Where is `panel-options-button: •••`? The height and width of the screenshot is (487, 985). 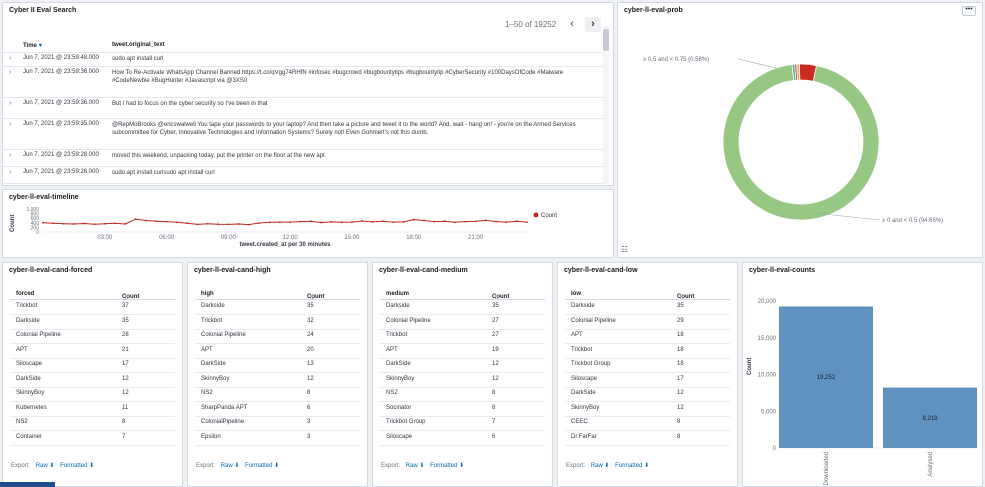 panel-options-button: ••• is located at coordinates (969, 11).